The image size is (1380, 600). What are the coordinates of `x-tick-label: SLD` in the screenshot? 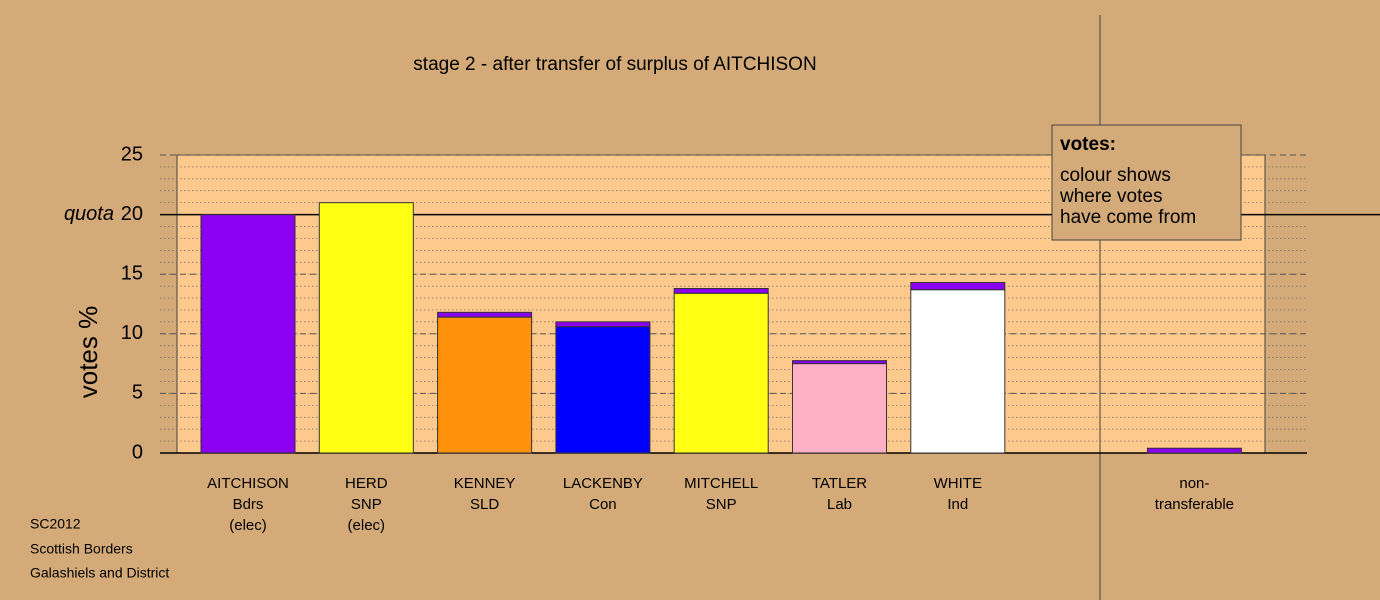 It's located at (484, 504).